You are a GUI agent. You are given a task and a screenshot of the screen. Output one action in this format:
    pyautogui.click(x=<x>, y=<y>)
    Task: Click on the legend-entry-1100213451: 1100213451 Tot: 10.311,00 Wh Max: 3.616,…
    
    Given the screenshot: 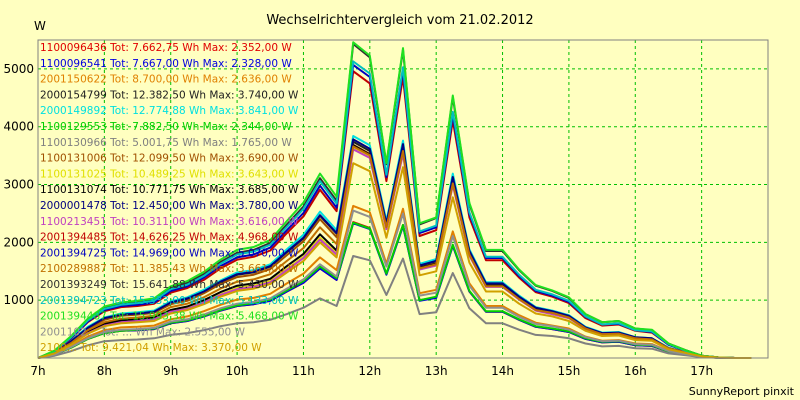 What is the action you would take?
    pyautogui.click(x=169, y=222)
    